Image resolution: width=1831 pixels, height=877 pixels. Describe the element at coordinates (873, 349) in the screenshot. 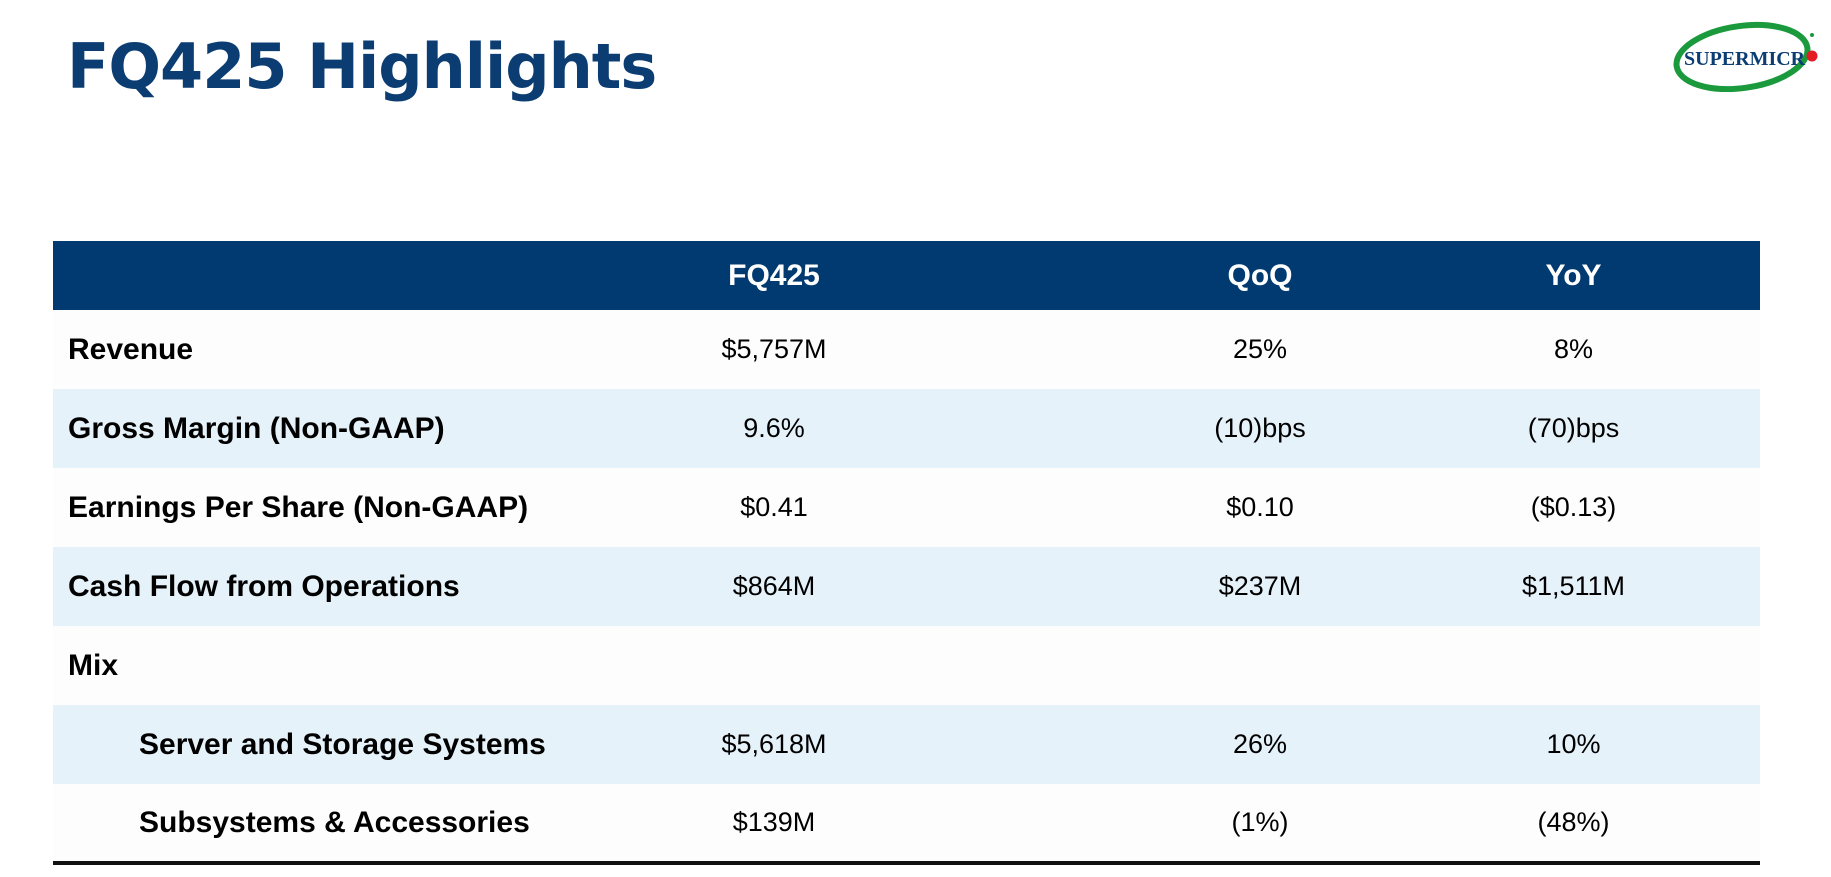

I see `cell-fq425: $5,757M` at that location.